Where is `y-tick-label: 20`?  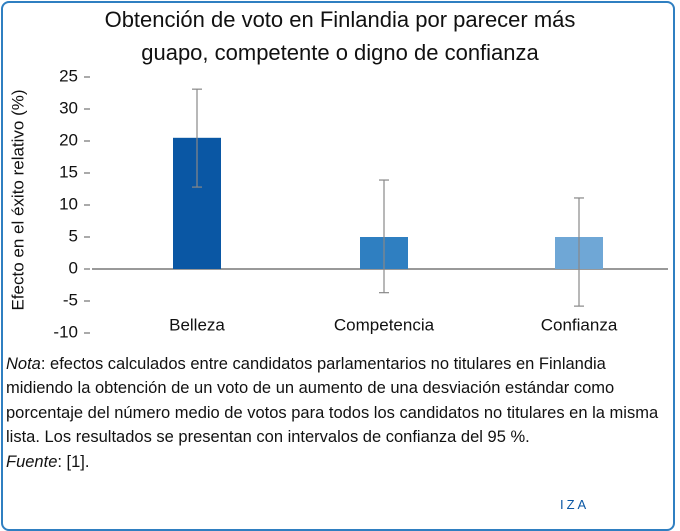 y-tick-label: 20 is located at coordinates (68, 139).